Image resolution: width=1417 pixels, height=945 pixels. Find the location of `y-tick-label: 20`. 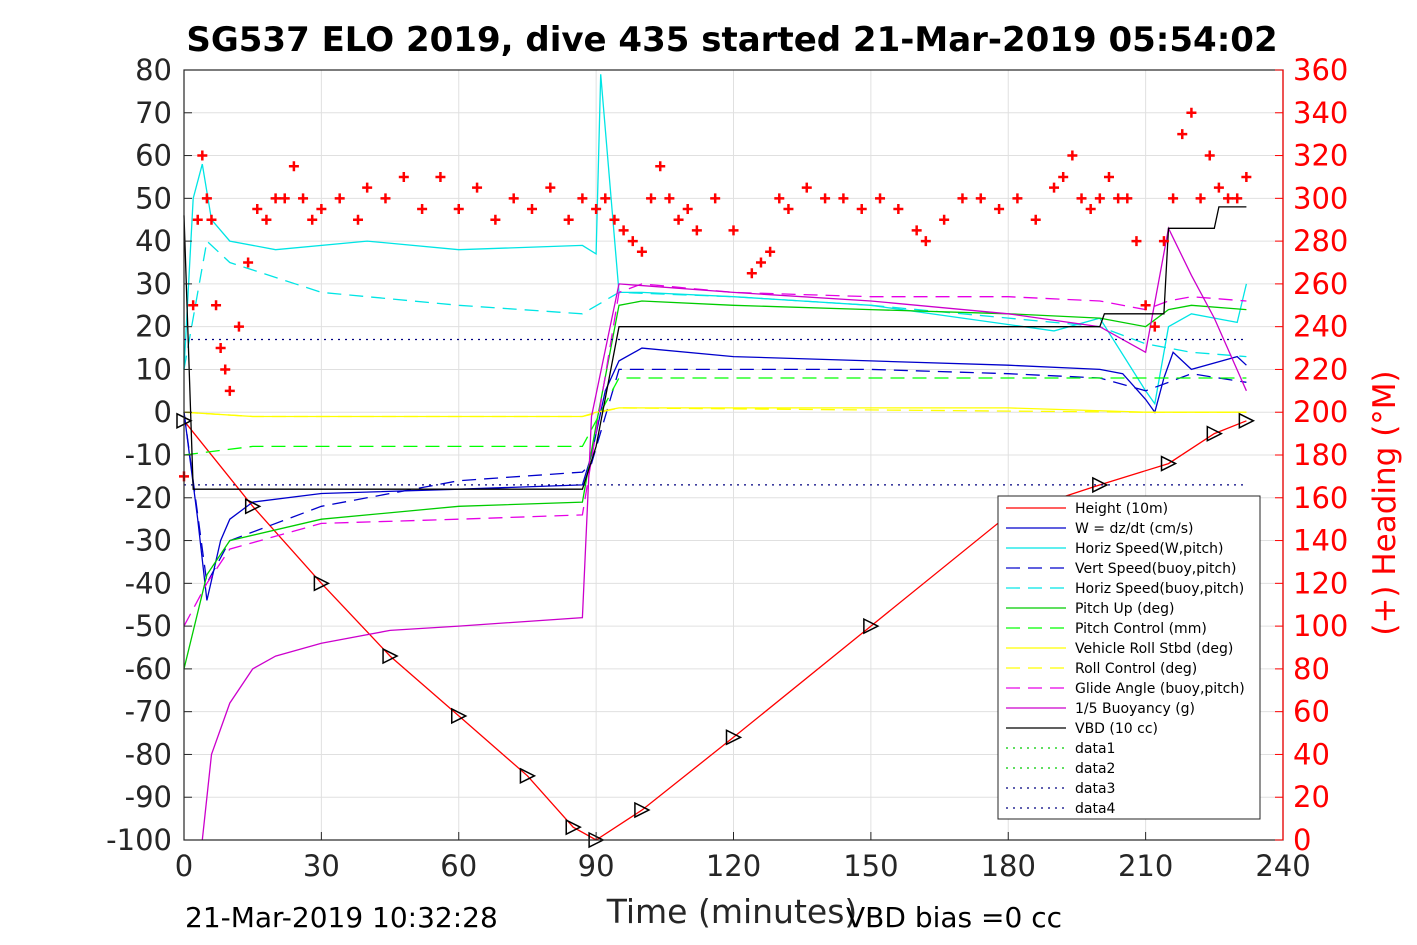

y-tick-label: 20 is located at coordinates (153, 327).